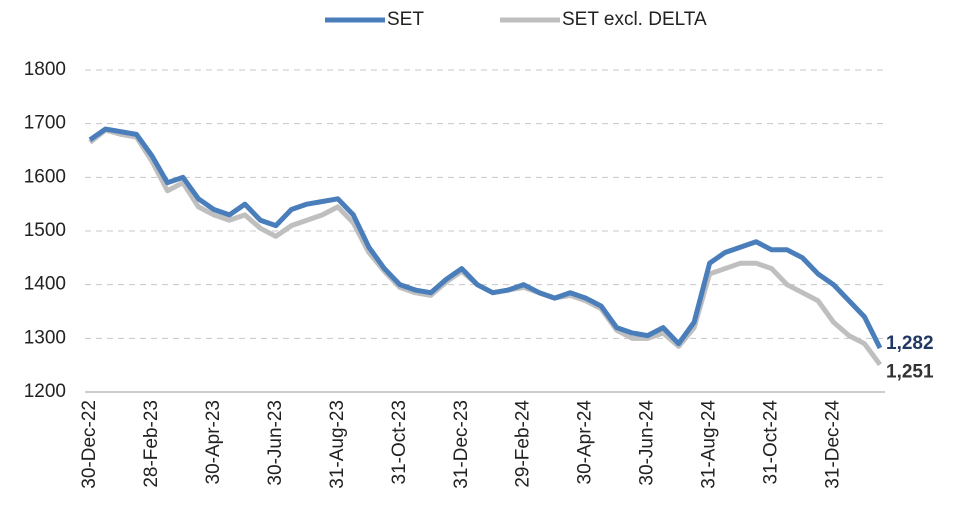  What do you see at coordinates (45, 337) in the screenshot?
I see `y-tick-label: 1300` at bounding box center [45, 337].